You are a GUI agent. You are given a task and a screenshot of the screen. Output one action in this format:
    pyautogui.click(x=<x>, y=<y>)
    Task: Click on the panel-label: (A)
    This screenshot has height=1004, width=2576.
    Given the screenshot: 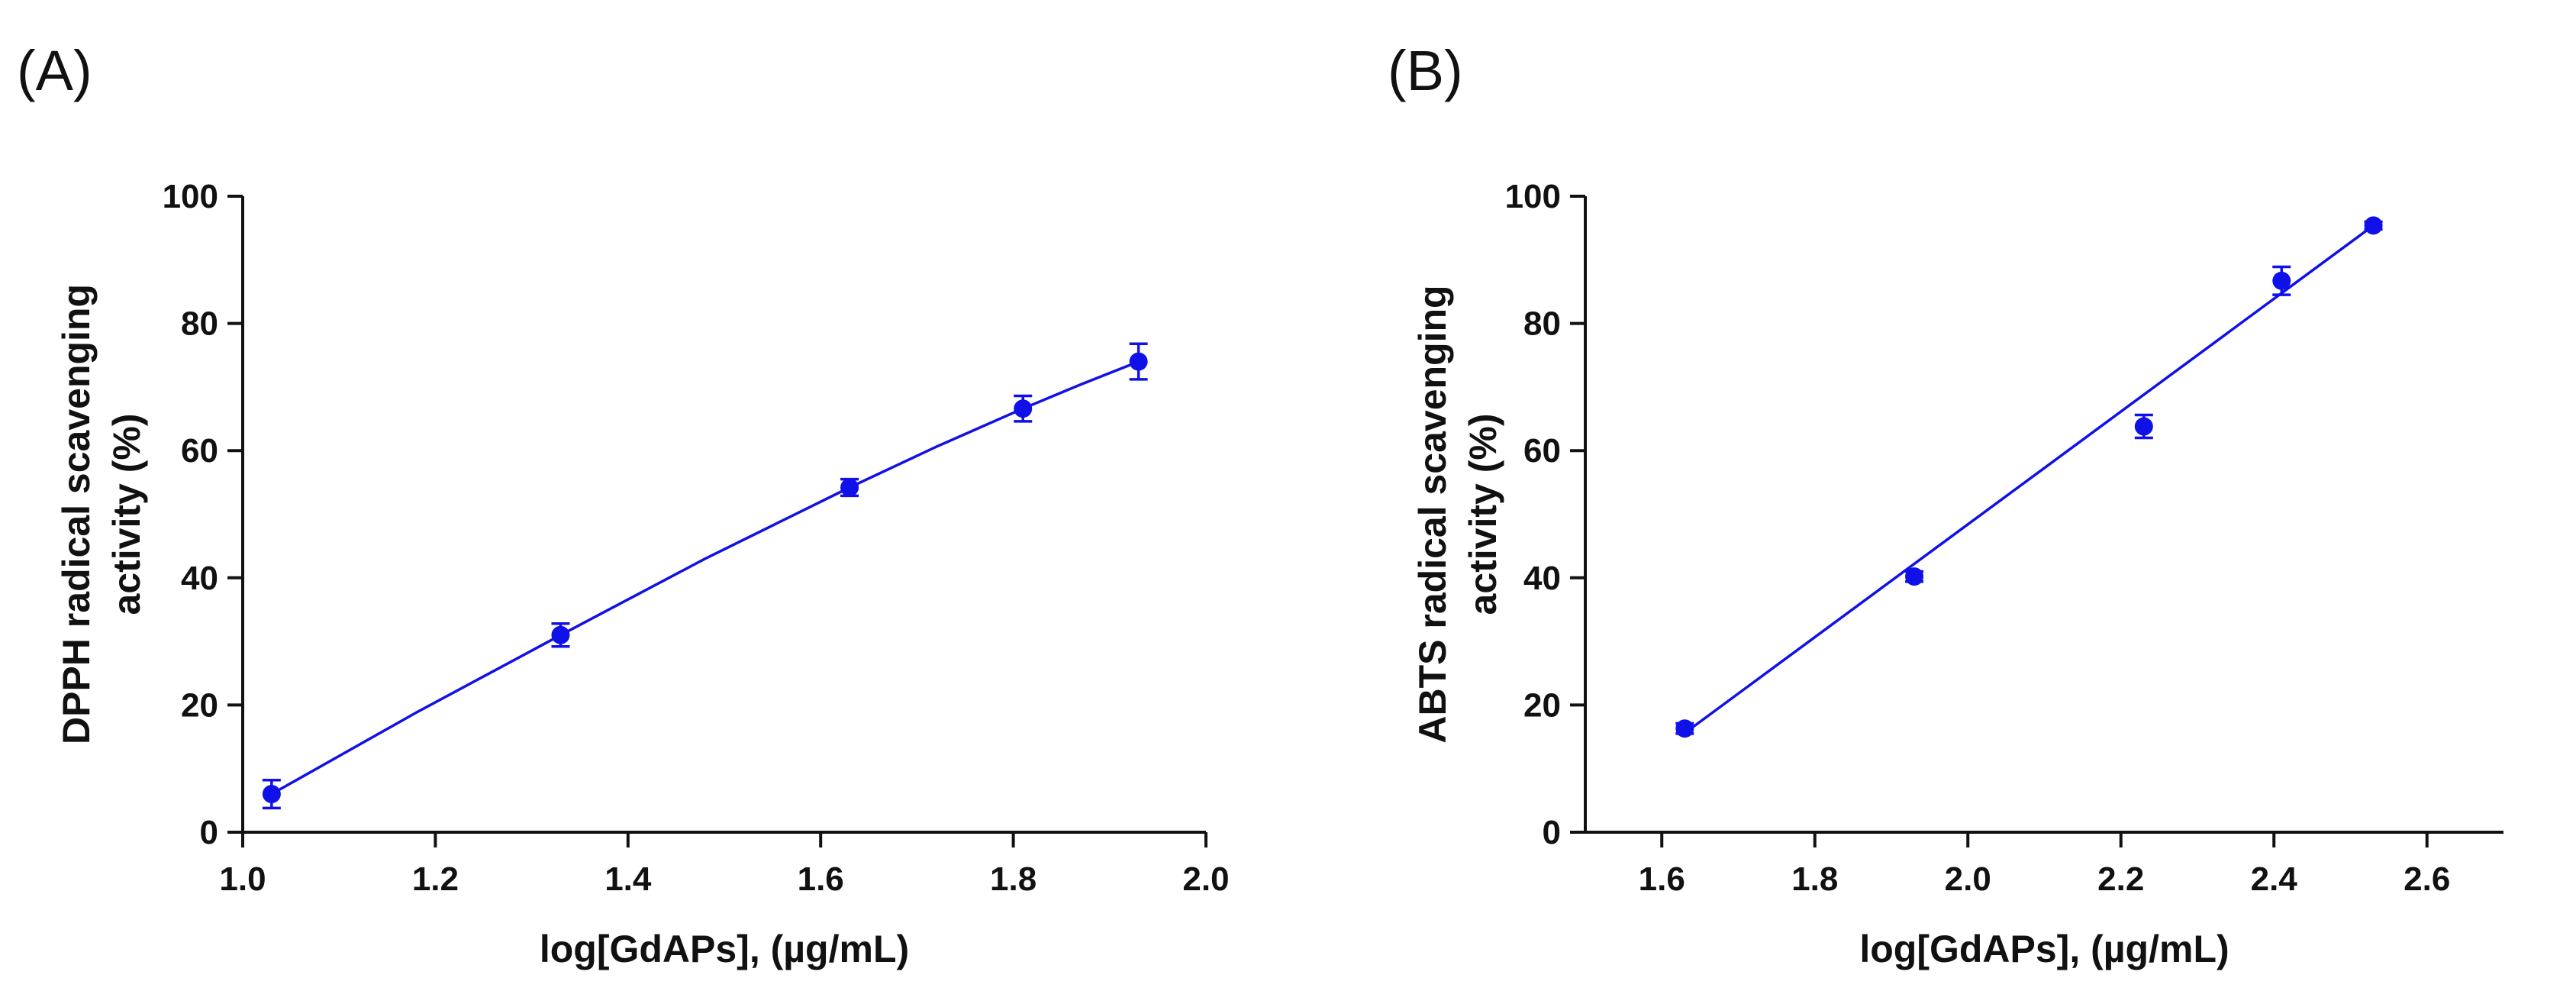 What is the action you would take?
    pyautogui.click(x=54, y=70)
    